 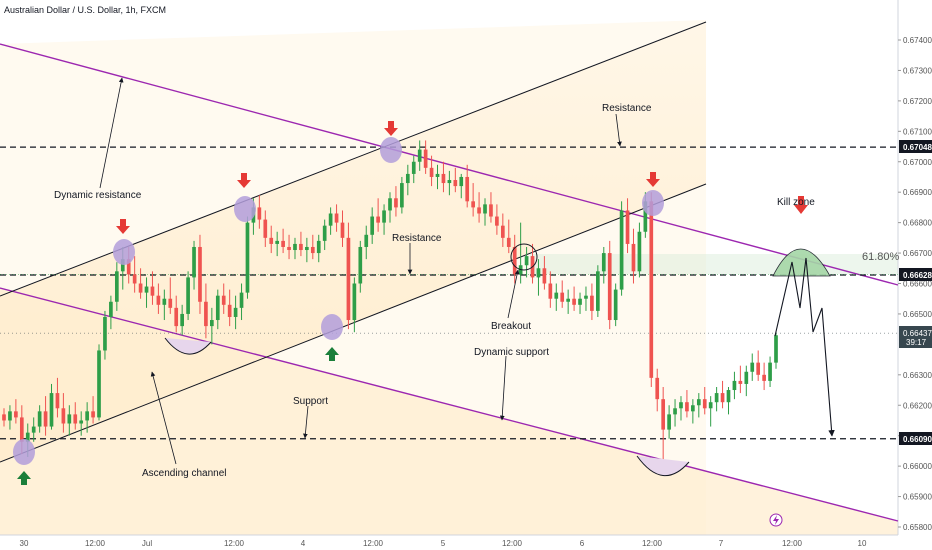 I want to click on annotation-ascending-channel: Ascending channel, so click(x=184, y=473).